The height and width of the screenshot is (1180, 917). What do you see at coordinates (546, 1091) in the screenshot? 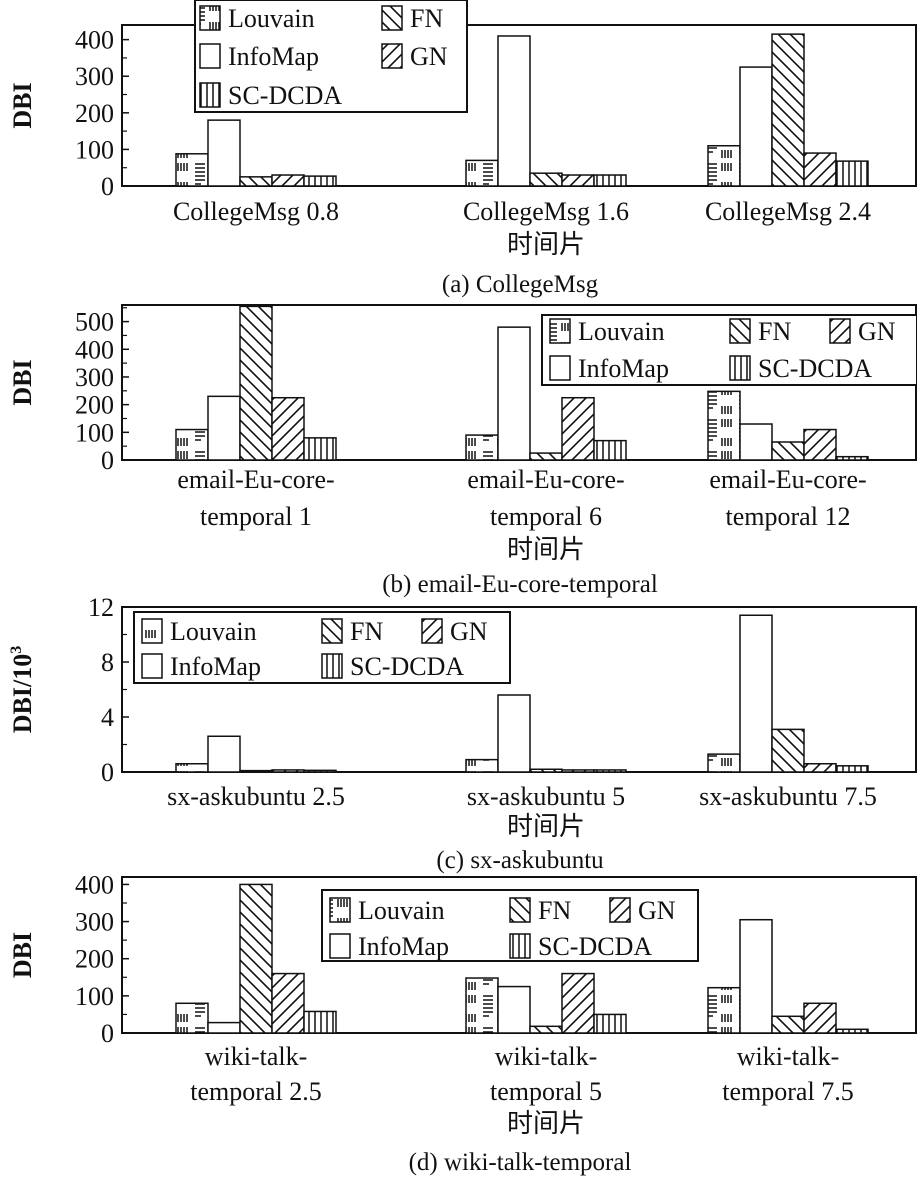
I see `x-tick-label: temporal 5` at bounding box center [546, 1091].